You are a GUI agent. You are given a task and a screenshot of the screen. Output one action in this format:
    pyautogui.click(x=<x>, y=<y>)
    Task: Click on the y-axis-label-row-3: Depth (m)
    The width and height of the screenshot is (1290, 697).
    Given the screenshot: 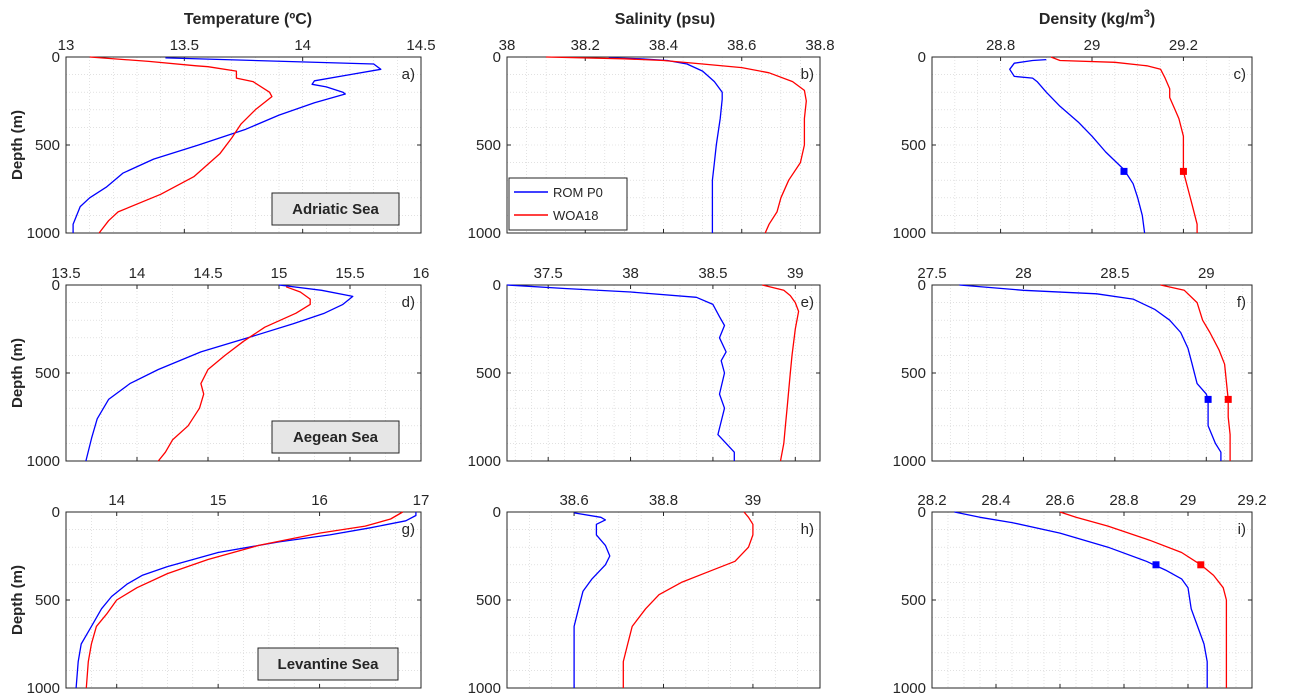 What is the action you would take?
    pyautogui.click(x=17, y=600)
    